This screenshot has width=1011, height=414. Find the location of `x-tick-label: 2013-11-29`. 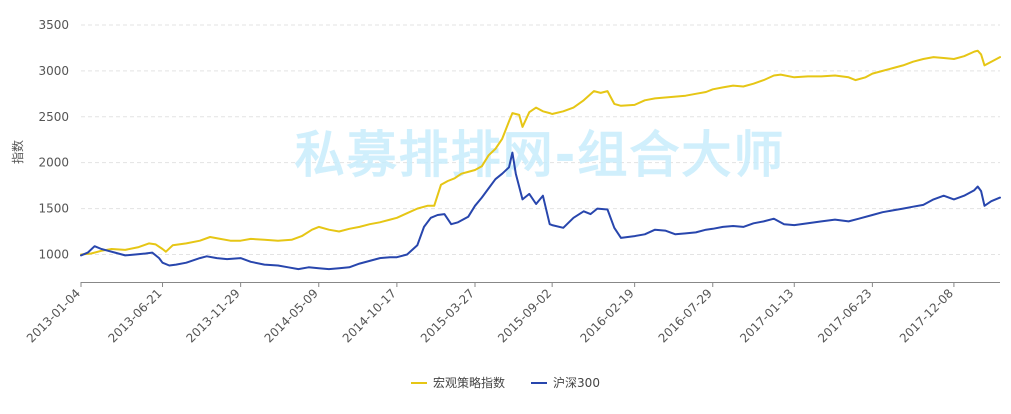

x-tick-label: 2013-11-29 is located at coordinates (213, 315).